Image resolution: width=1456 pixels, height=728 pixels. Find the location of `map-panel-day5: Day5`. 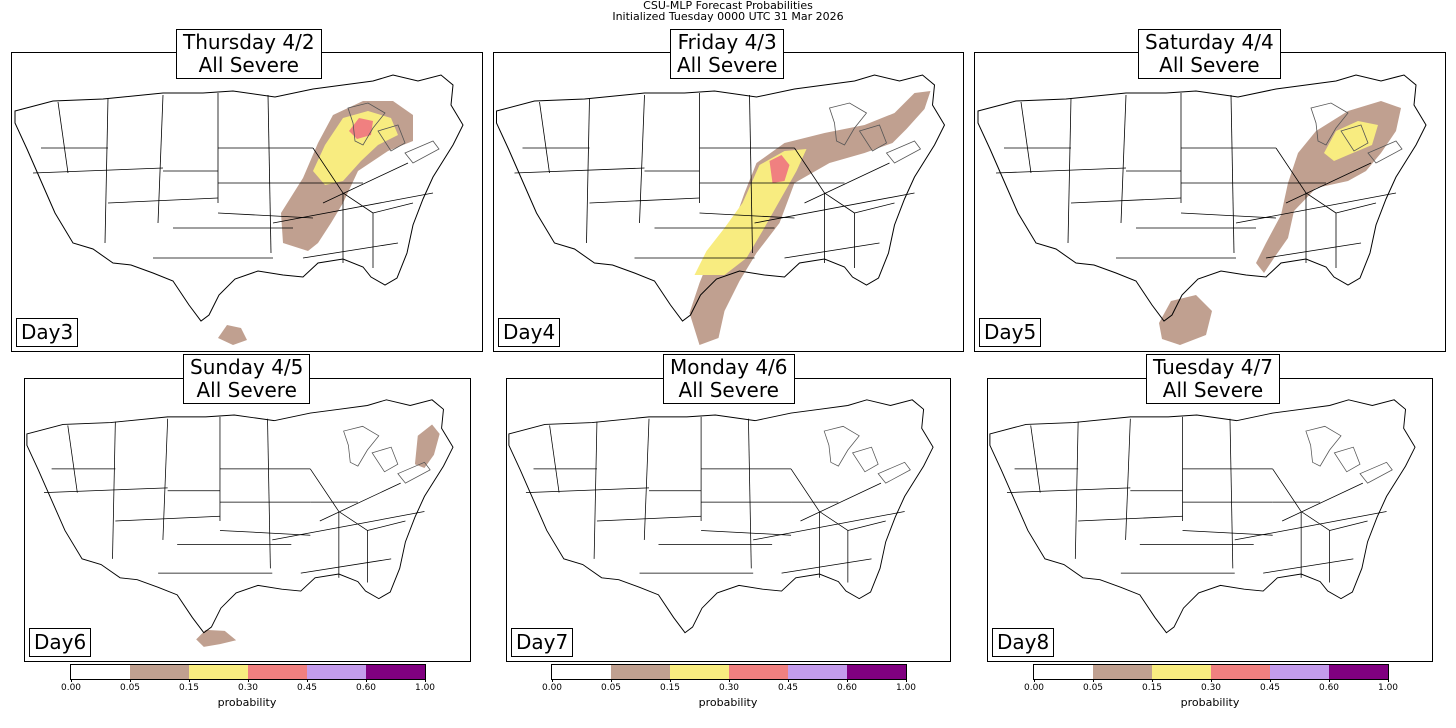

map-panel-day5: Day5 is located at coordinates (1210, 202).